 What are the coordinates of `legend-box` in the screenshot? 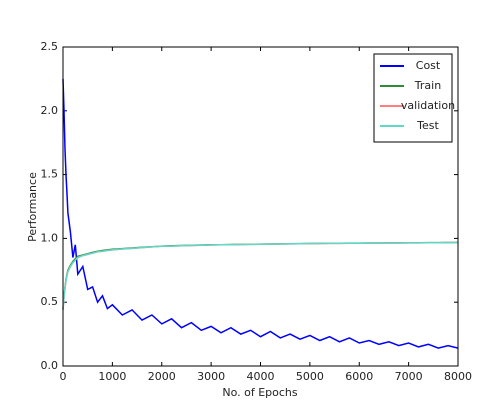 It's located at (413, 98).